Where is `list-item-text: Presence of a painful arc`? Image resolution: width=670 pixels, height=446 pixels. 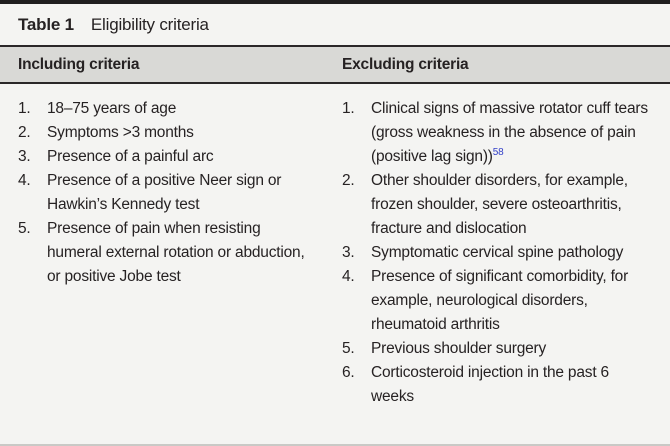 list-item-text: Presence of a painful arc is located at coordinates (130, 156).